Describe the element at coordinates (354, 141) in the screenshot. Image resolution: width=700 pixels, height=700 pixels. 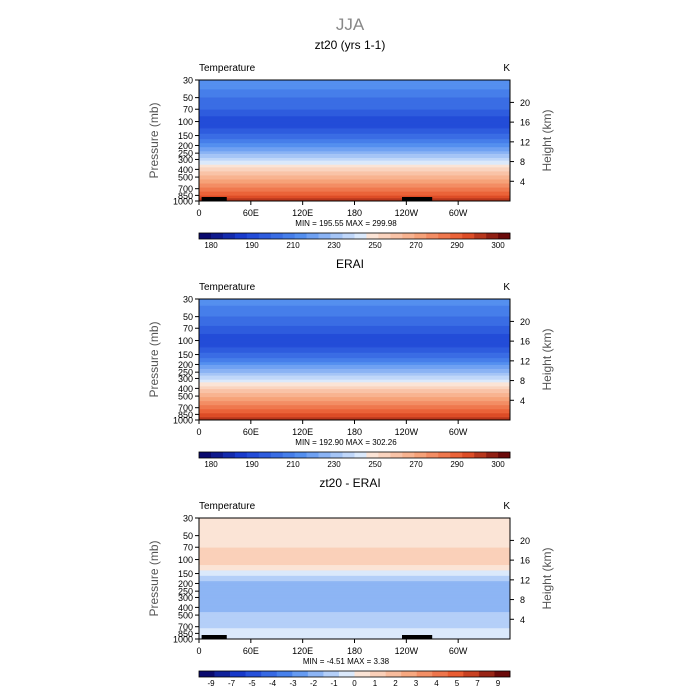
I see `field-top` at that location.